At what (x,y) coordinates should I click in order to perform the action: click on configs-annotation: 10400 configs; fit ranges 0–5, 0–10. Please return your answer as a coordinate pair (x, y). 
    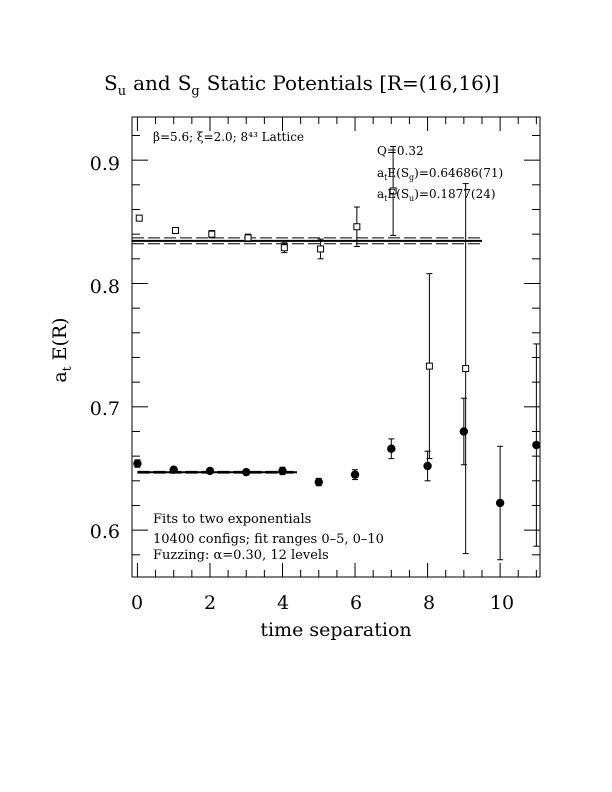
    Looking at the image, I should click on (268, 539).